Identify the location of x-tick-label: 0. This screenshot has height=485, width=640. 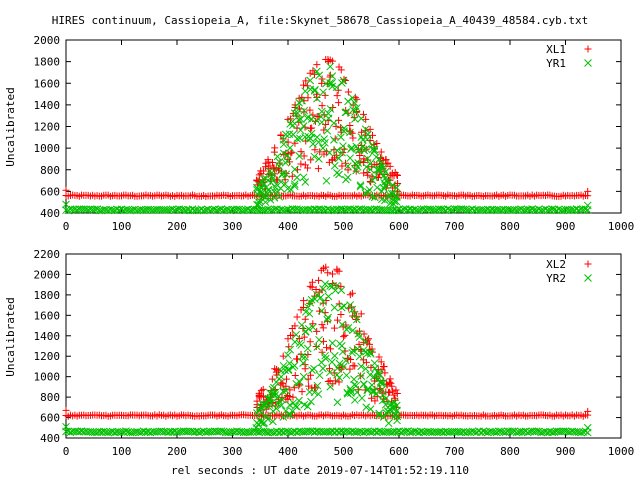
(66, 226).